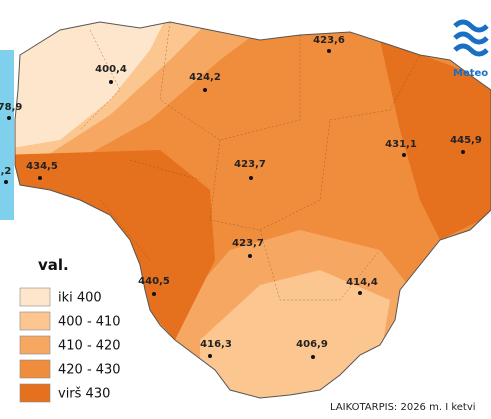  What do you see at coordinates (401, 144) in the screenshot?
I see `station-label: 431,1` at bounding box center [401, 144].